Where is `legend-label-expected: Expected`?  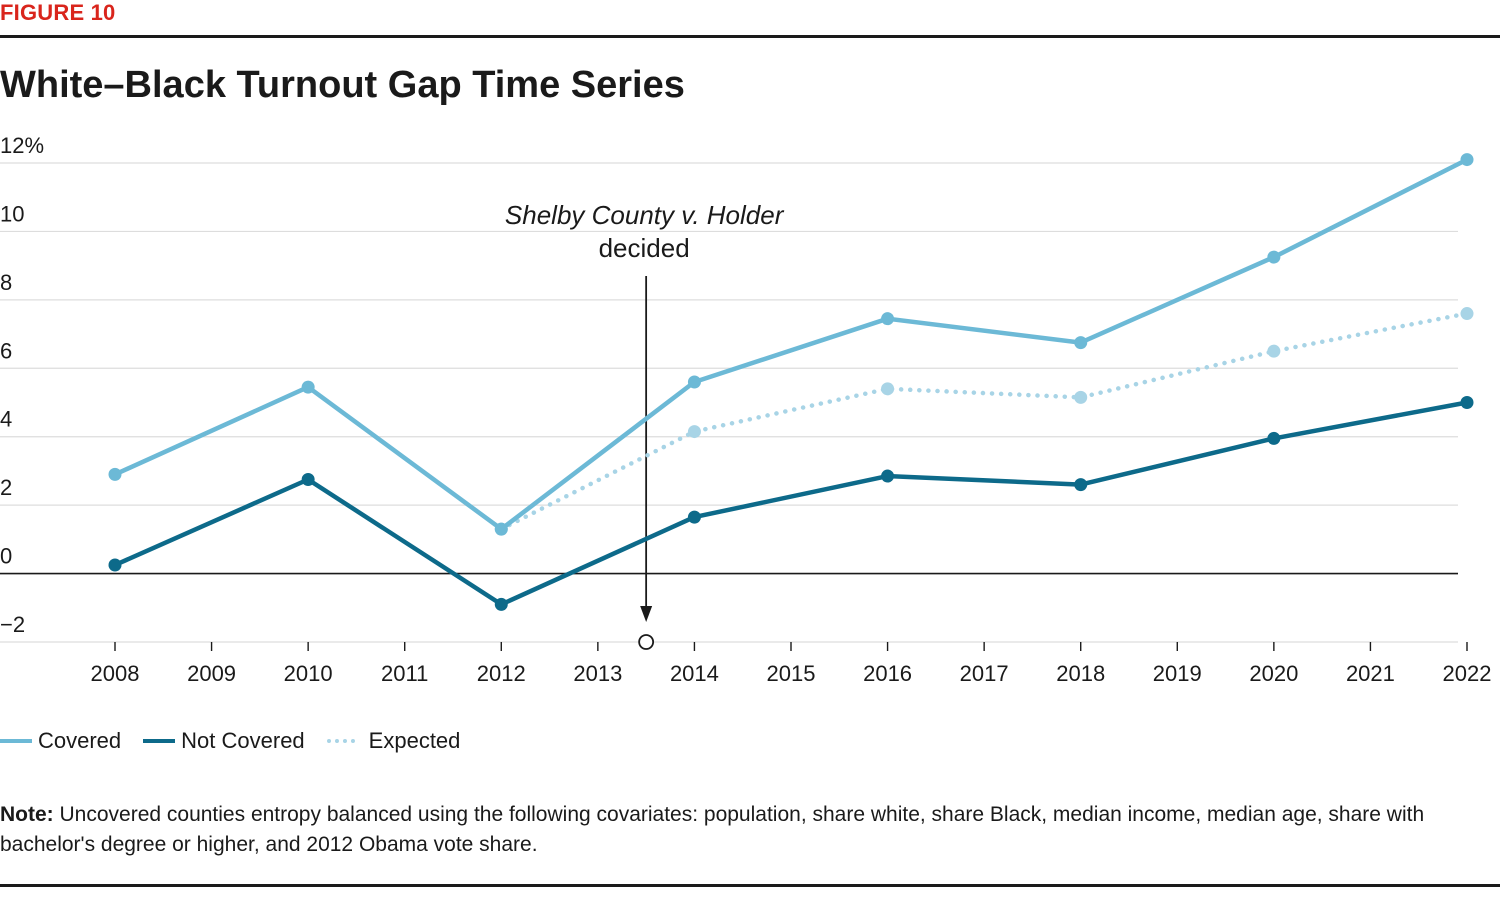 legend-label-expected: Expected is located at coordinates (414, 740).